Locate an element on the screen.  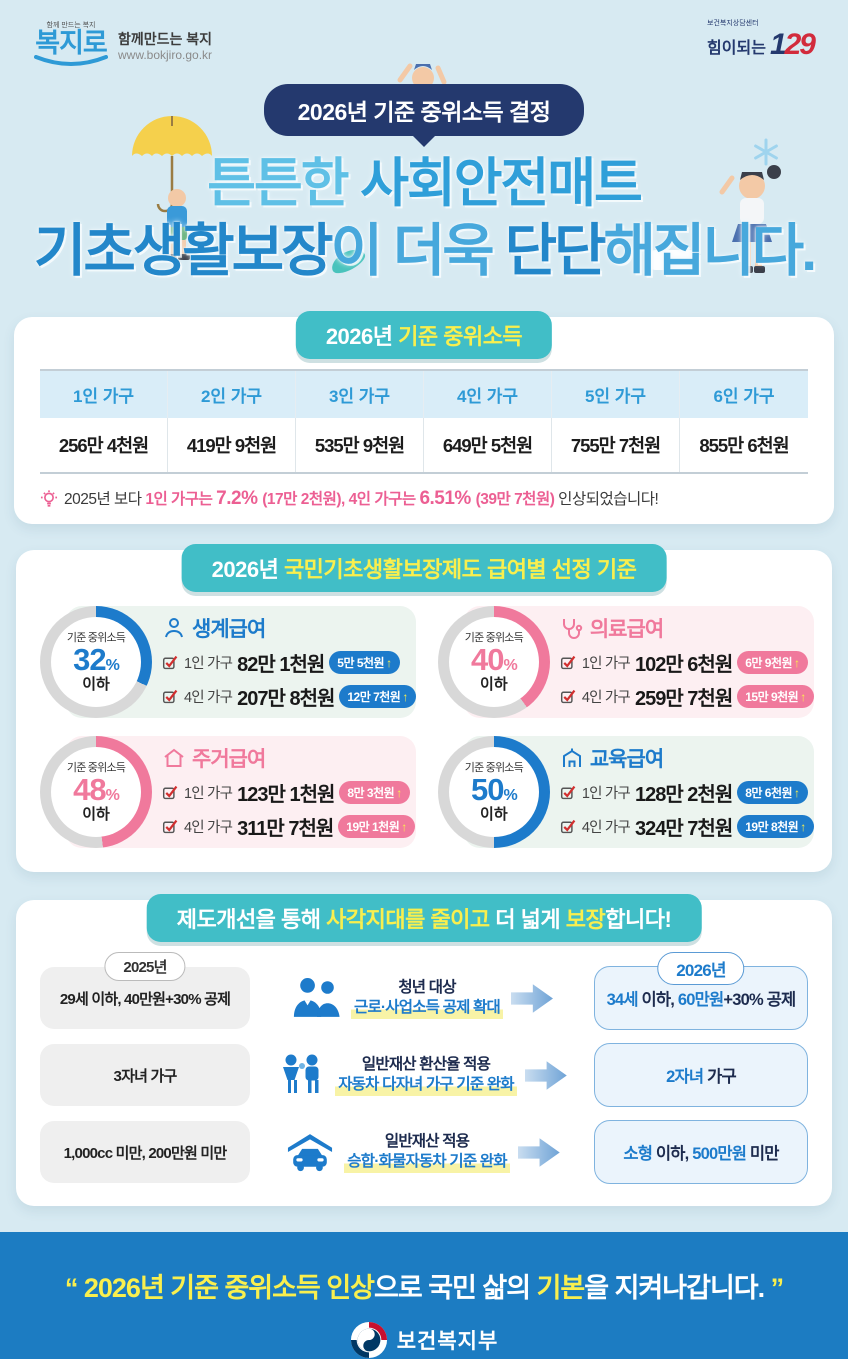
section1-header: 2026년 기준 중위소득 is located at coordinates (424, 335).